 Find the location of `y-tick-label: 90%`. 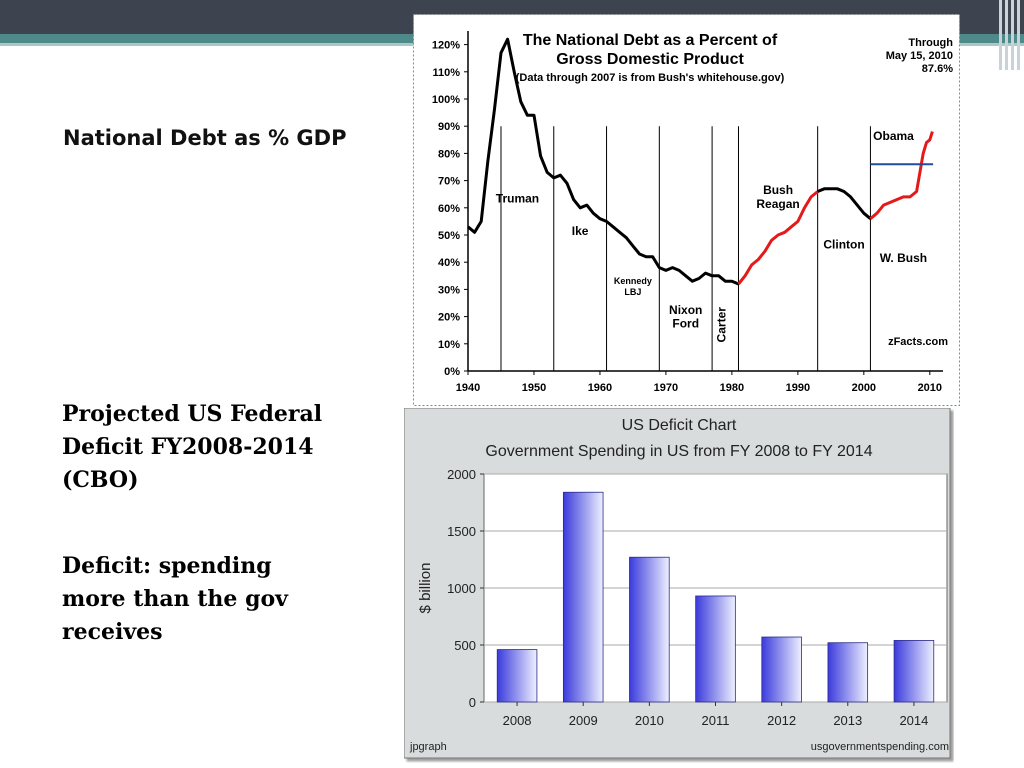

y-tick-label: 90% is located at coordinates (449, 127).